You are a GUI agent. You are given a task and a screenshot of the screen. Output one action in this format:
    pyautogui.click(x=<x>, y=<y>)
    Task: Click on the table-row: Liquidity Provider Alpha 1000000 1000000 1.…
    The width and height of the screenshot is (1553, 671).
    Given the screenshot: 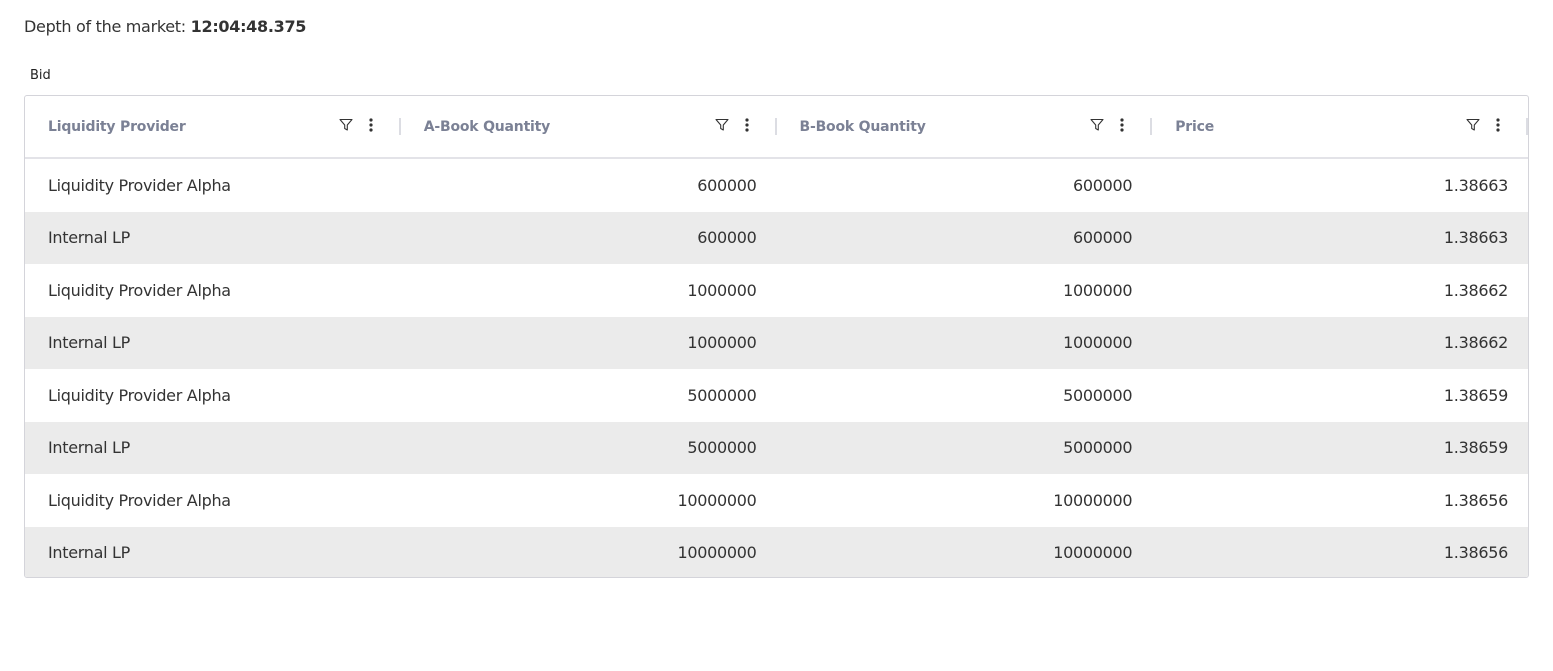 What is the action you would take?
    pyautogui.click(x=776, y=290)
    